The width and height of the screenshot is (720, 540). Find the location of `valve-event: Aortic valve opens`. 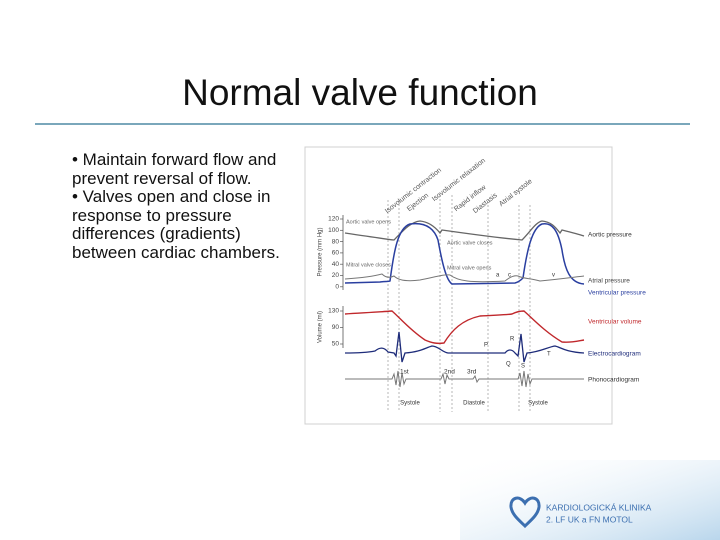

valve-event: Aortic valve opens is located at coordinates (368, 222).